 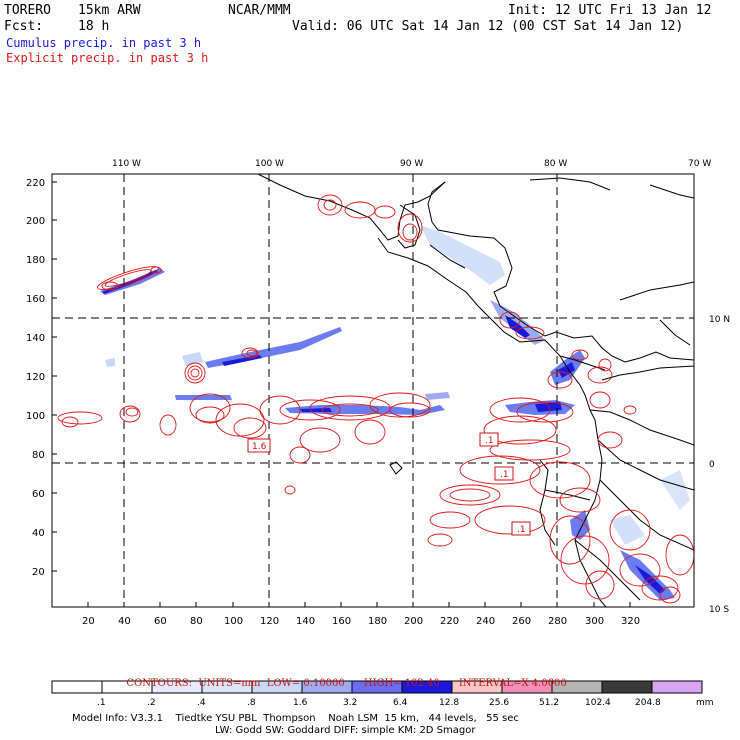 I want to click on y-tick-label: 160, so click(x=35, y=299).